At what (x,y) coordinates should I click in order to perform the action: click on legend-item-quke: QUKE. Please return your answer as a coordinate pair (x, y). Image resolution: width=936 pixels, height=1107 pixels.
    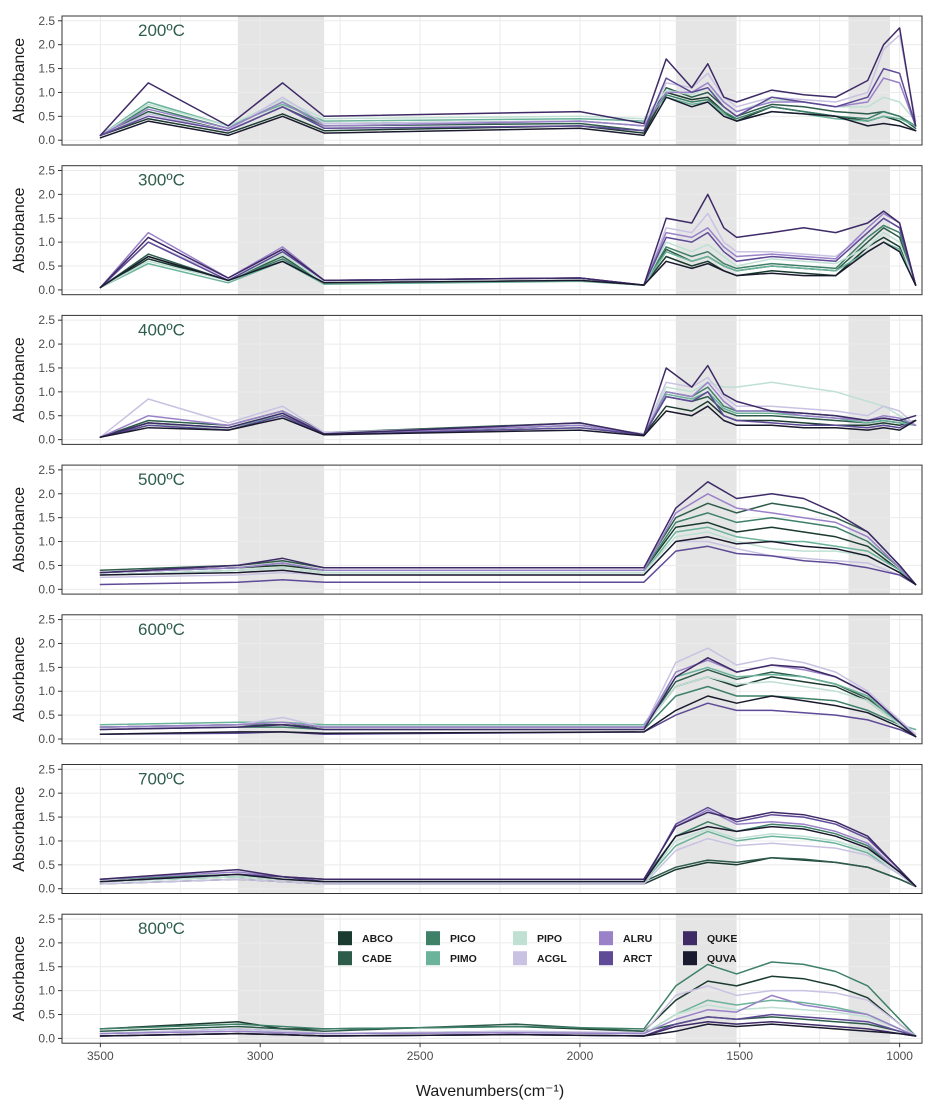
    Looking at the image, I should click on (710, 938).